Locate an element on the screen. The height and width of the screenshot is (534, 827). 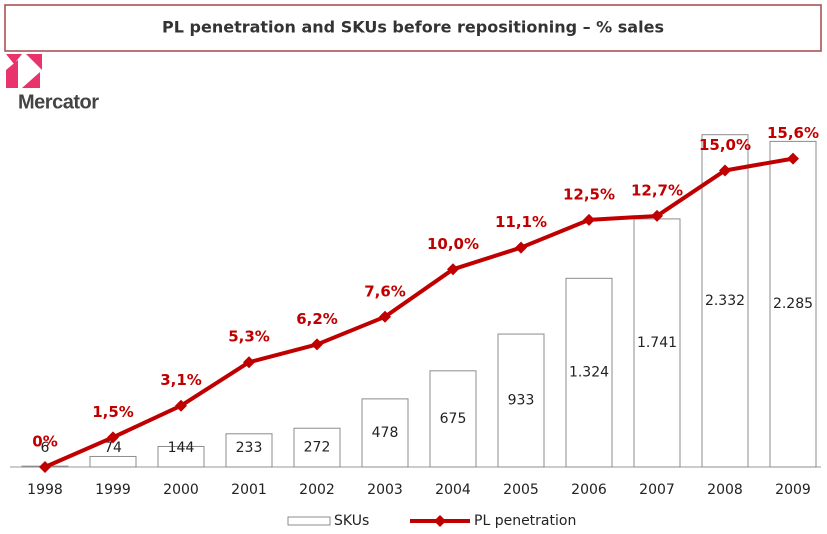
line-value-label: 15,0% is located at coordinates (725, 145).